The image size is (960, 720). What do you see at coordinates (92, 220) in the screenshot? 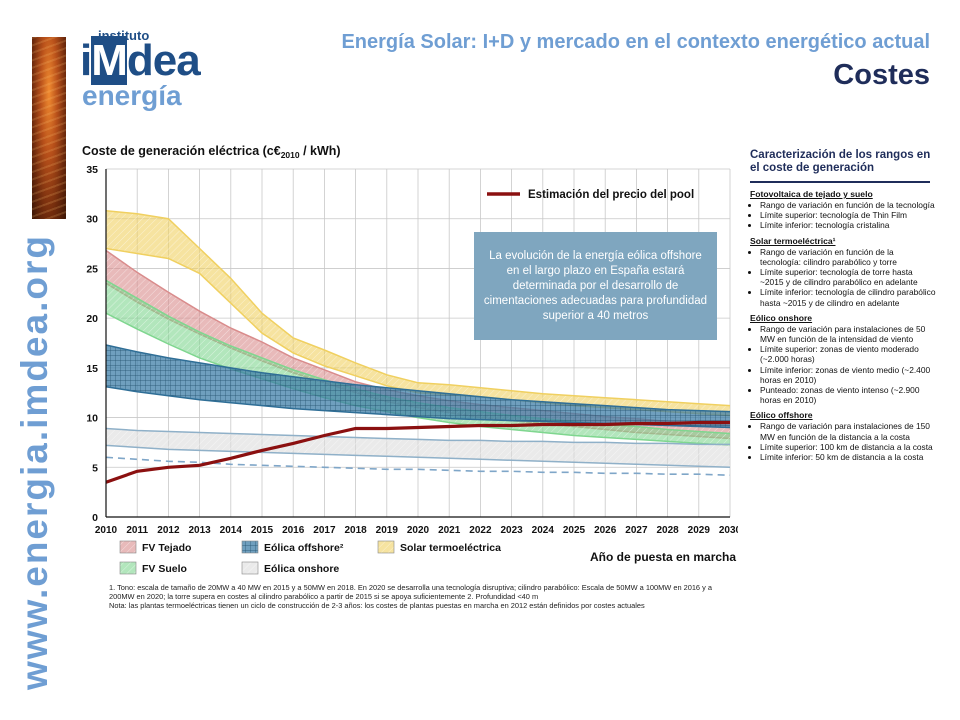
I see `y-tick-label: 30` at bounding box center [92, 220].